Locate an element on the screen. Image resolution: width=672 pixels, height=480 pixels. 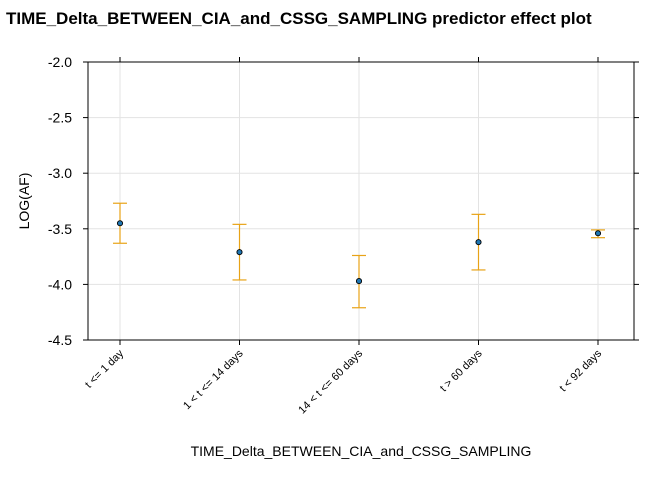
x-tick-label: t < 92 days is located at coordinates (580, 370).